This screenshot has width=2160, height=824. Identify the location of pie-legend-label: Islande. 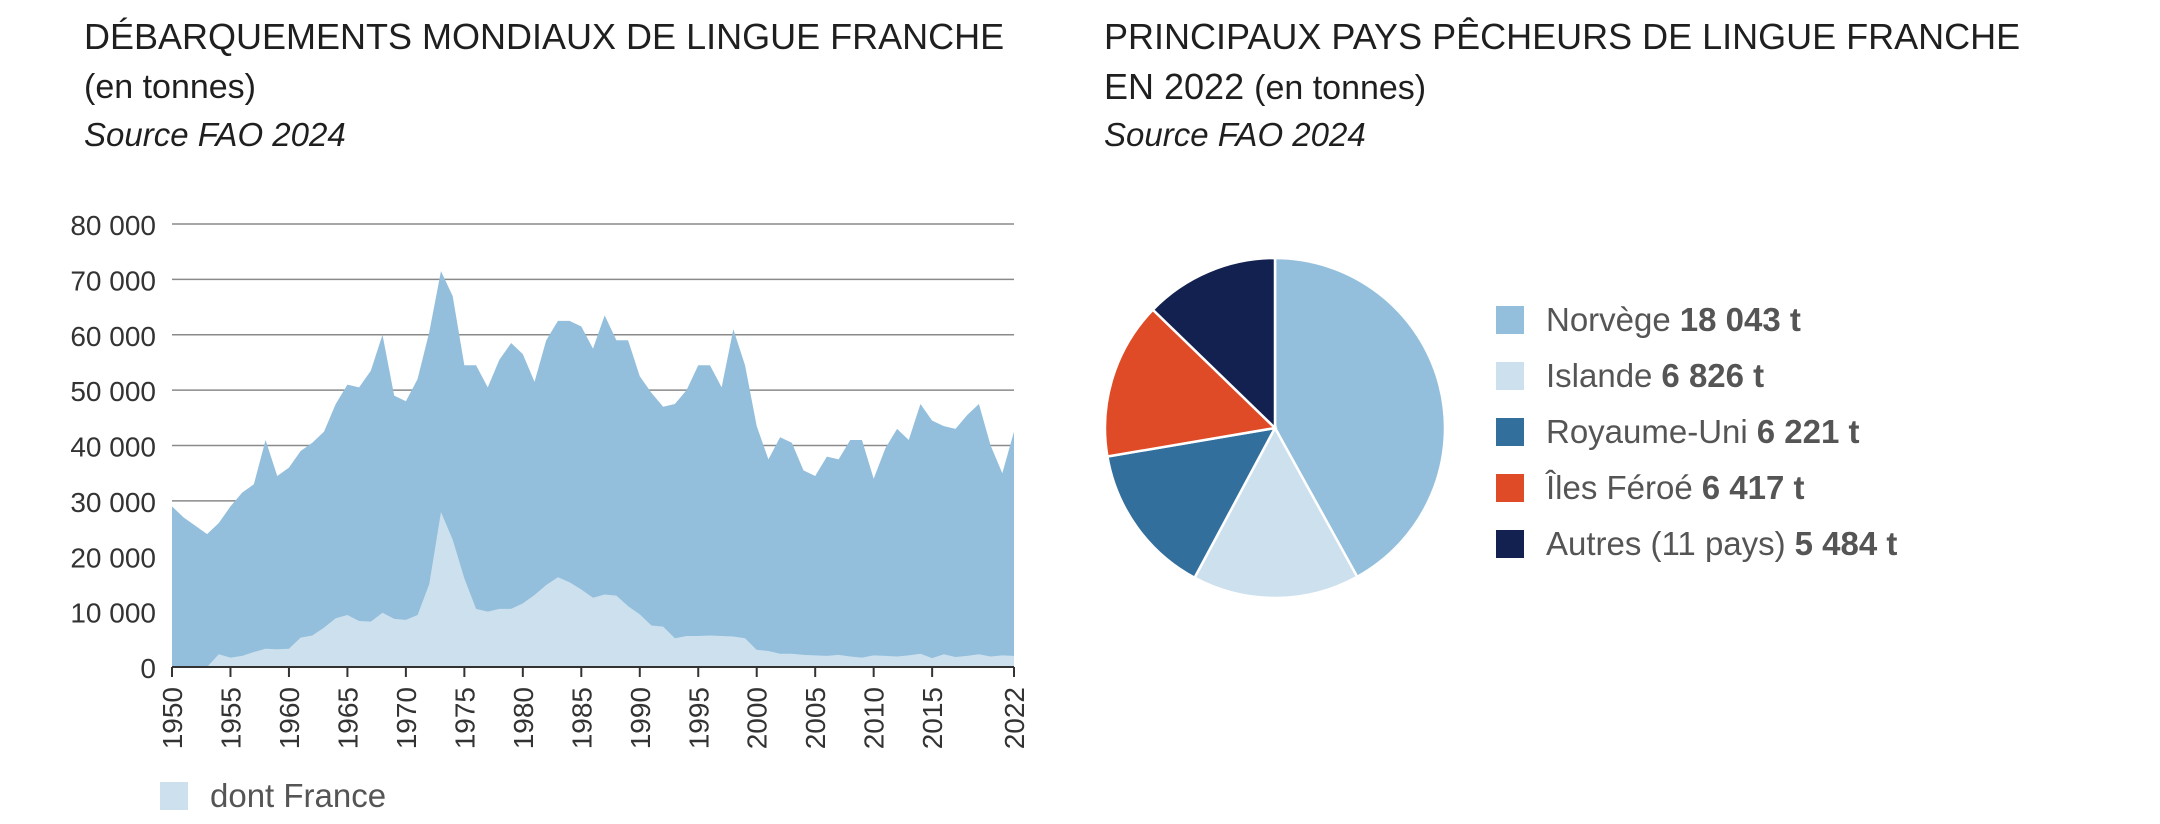
(1599, 375).